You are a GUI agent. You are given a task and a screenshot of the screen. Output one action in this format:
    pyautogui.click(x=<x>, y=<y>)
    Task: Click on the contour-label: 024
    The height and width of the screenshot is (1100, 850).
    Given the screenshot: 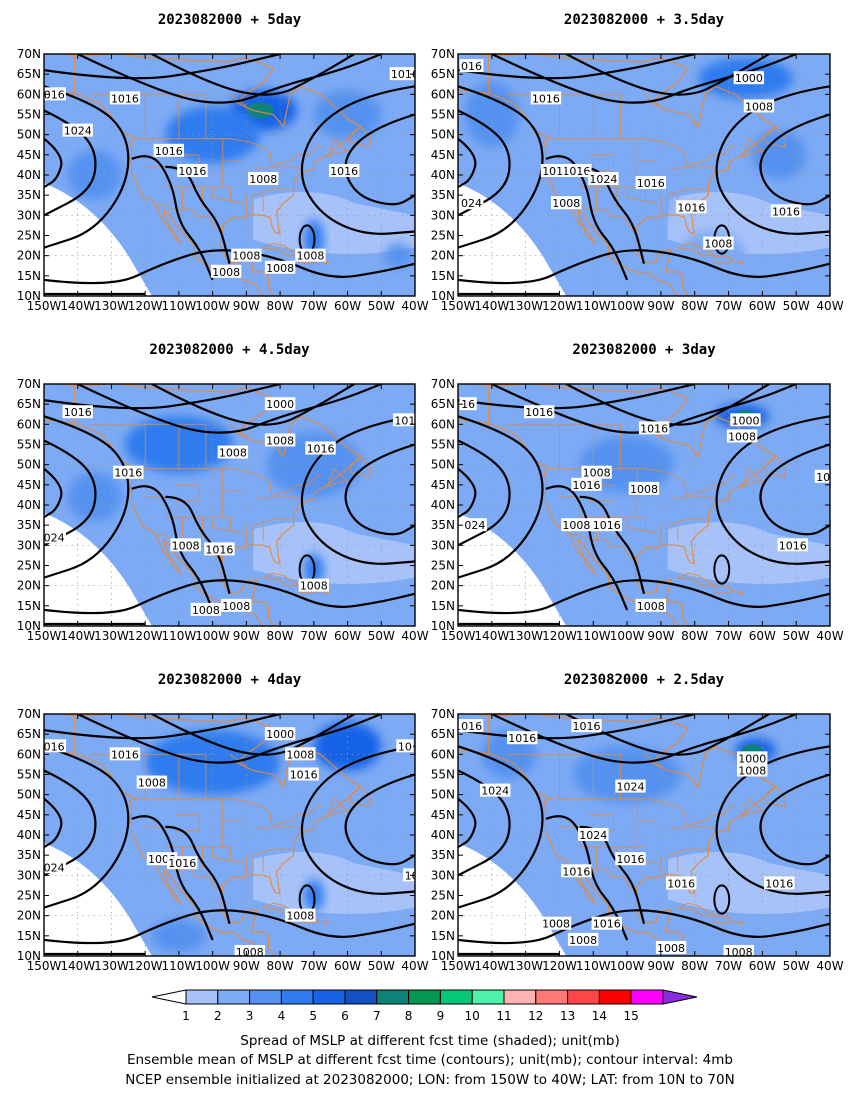 What is the action you would take?
    pyautogui.click(x=55, y=867)
    